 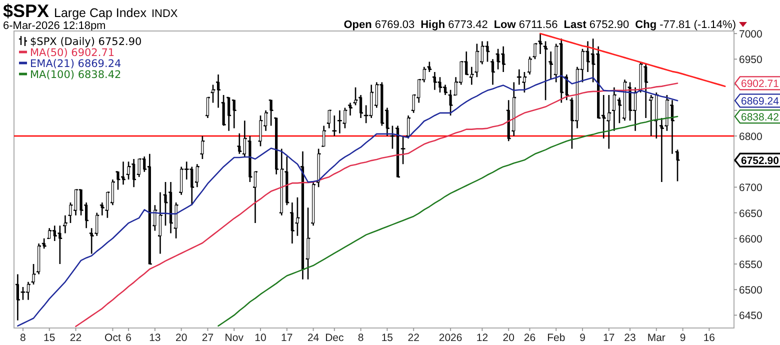 What do you see at coordinates (630, 338) in the screenshot?
I see `x-tick-label: 23` at bounding box center [630, 338].